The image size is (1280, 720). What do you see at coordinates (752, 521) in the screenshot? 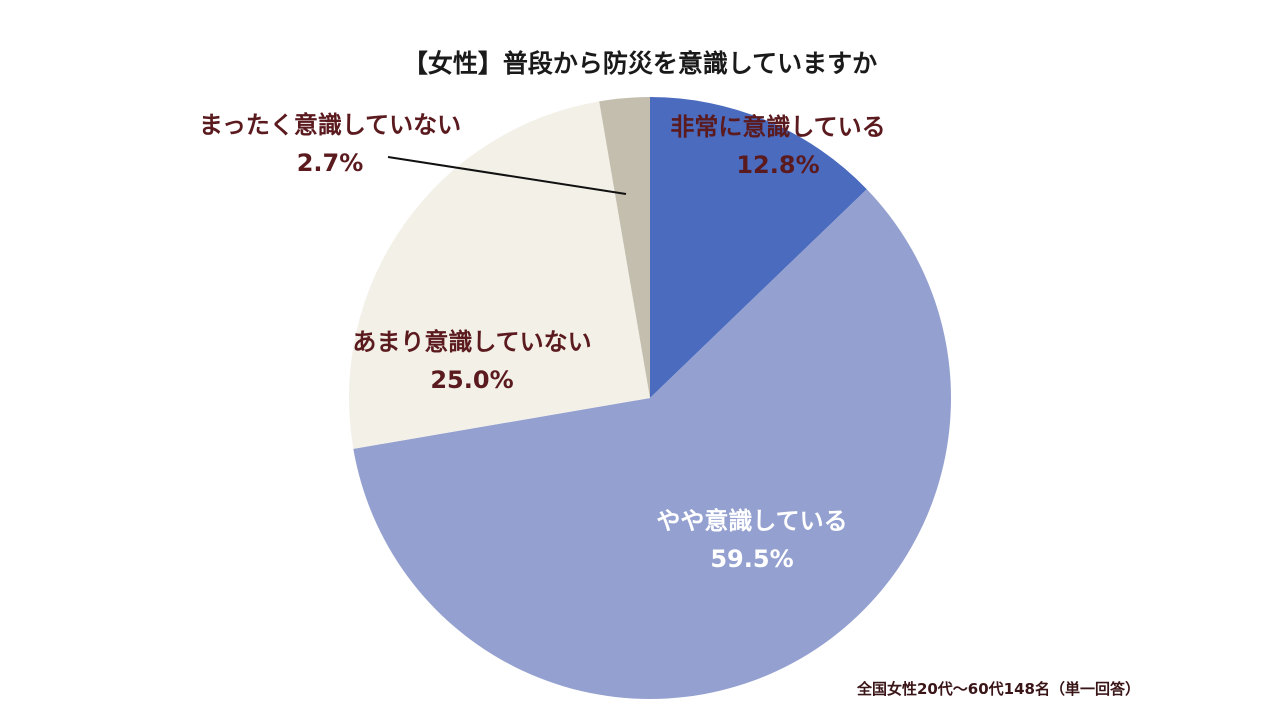
I see `slice-label-text: やや意識している` at bounding box center [752, 521].